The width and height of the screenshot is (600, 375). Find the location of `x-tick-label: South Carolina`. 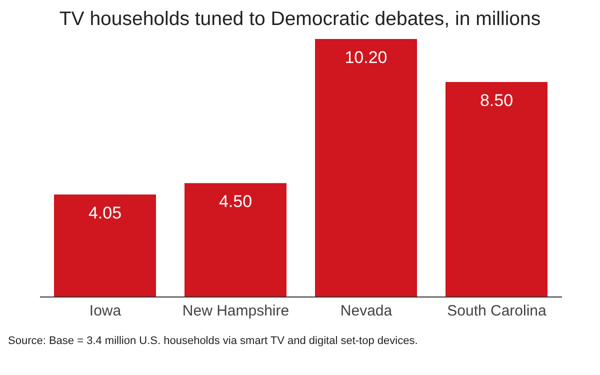

x-tick-label: South Carolina is located at coordinates (497, 311).